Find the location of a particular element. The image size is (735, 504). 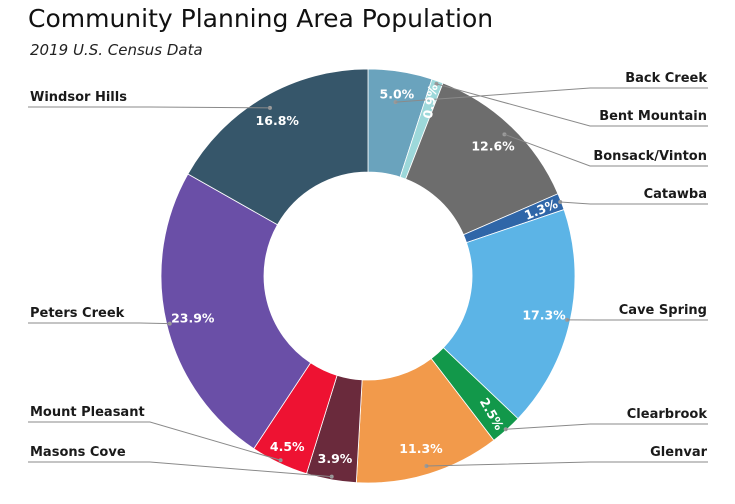

leader-line-catawba is located at coordinates (634, 203).